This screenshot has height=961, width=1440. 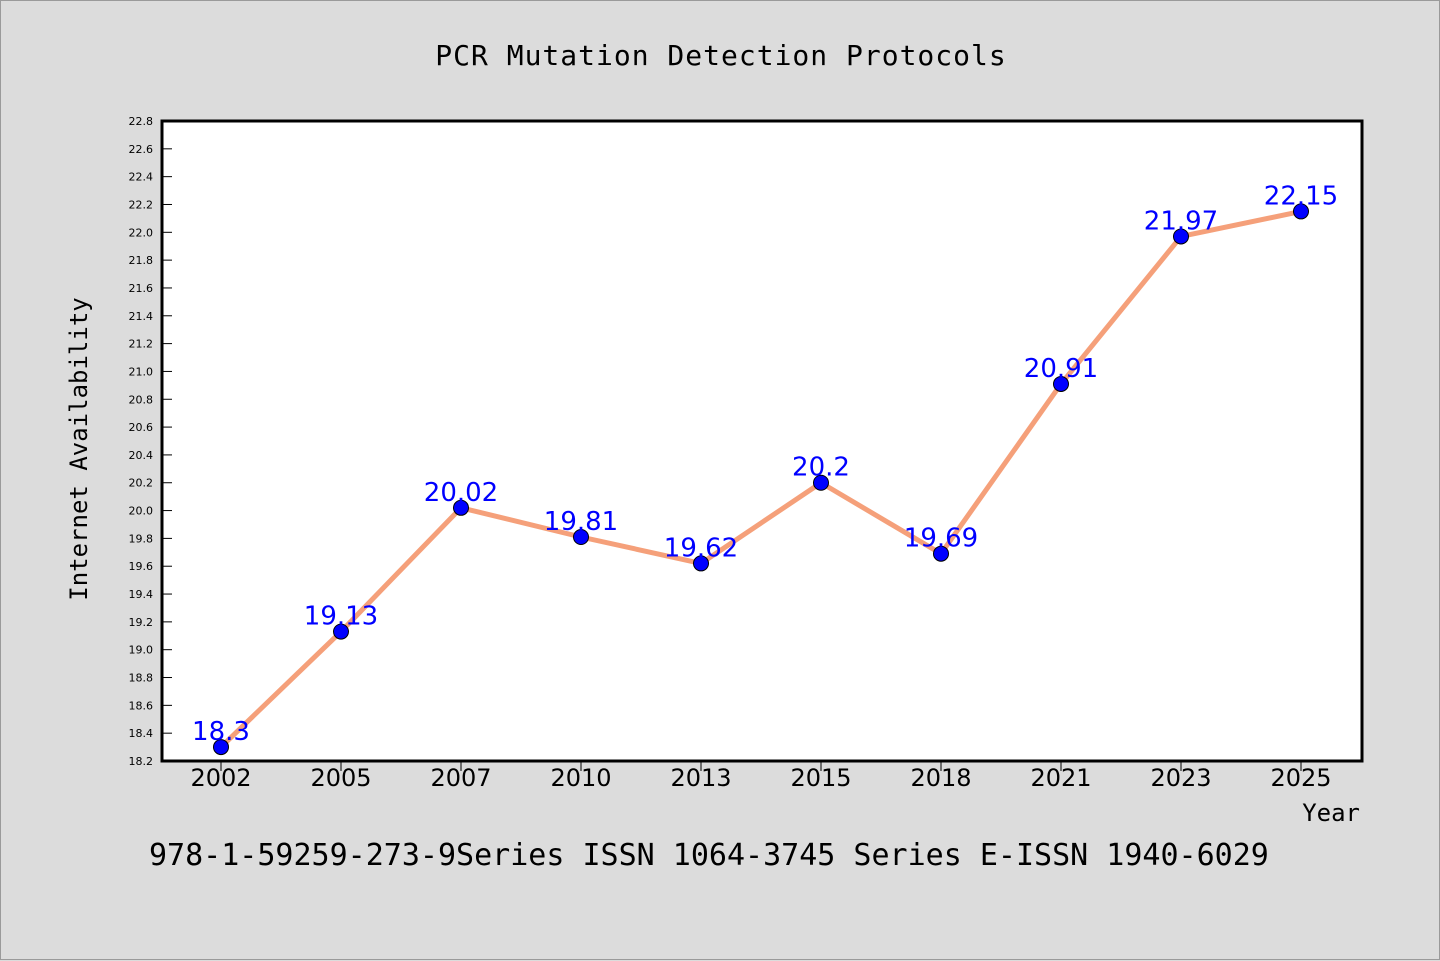 What do you see at coordinates (1181, 221) in the screenshot?
I see `data-label: 21.97` at bounding box center [1181, 221].